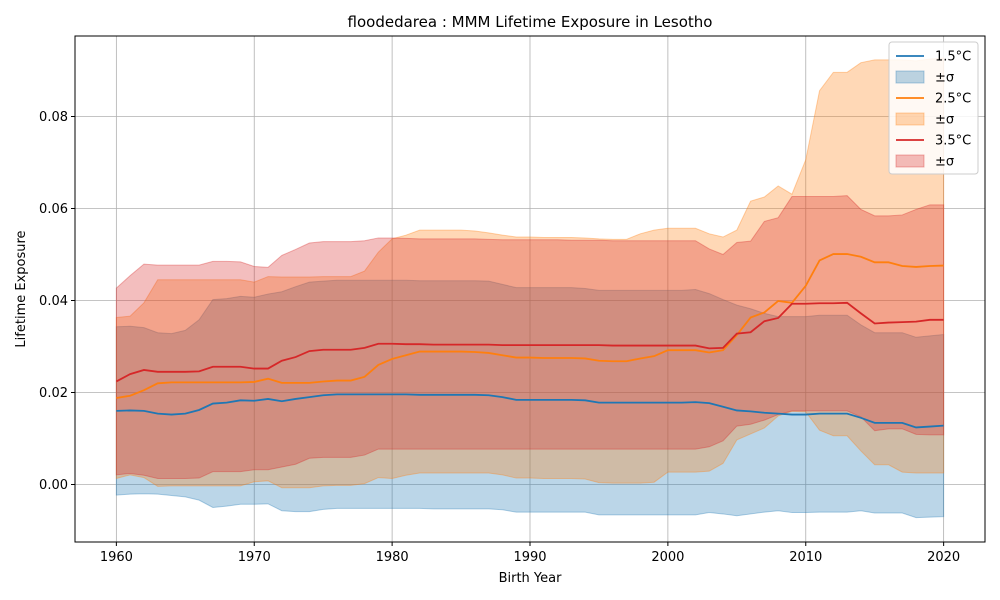 This screenshot has height=600, width=1000. I want to click on legend-label: 2.5°C, so click(953, 99).